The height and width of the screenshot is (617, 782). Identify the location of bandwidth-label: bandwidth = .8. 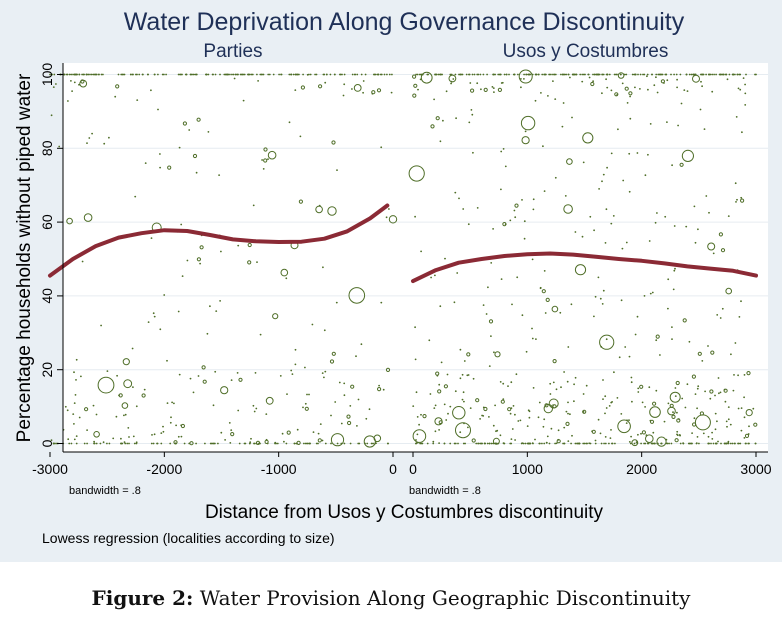
(105, 491).